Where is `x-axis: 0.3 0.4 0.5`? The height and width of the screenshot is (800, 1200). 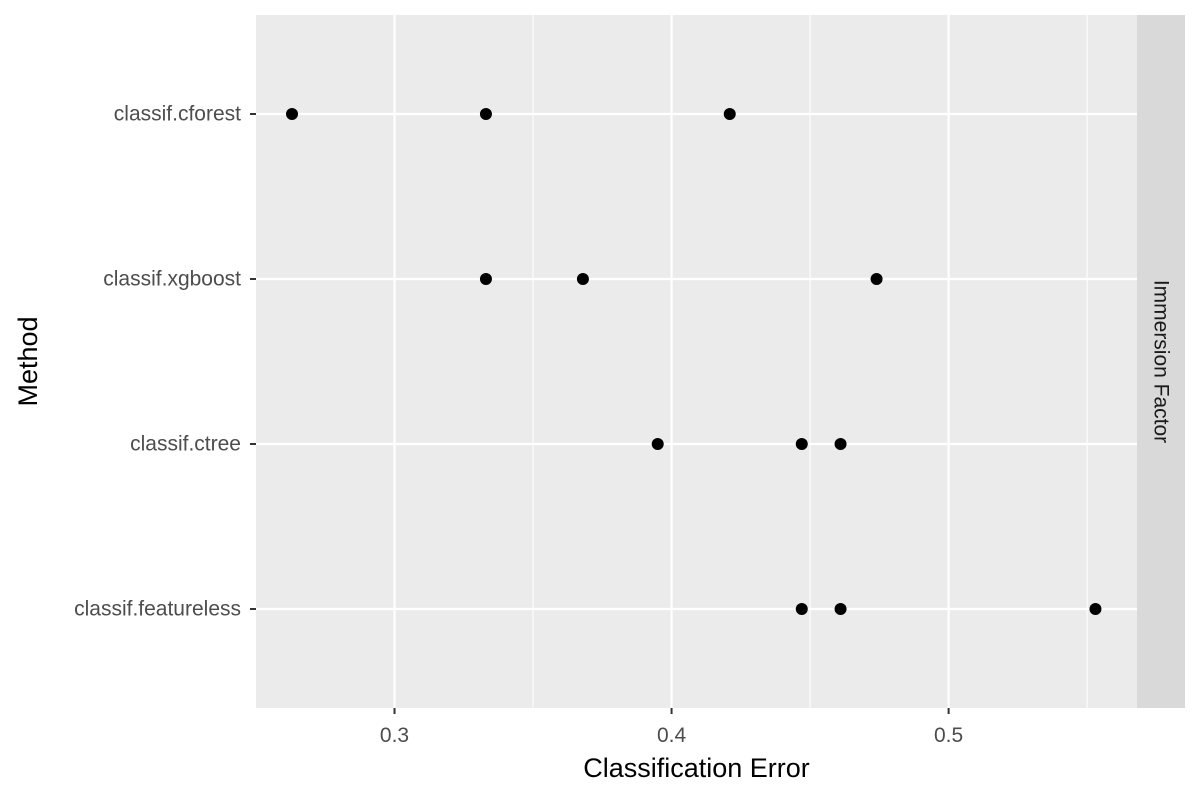 x-axis: 0.3 0.4 0.5 is located at coordinates (671, 727).